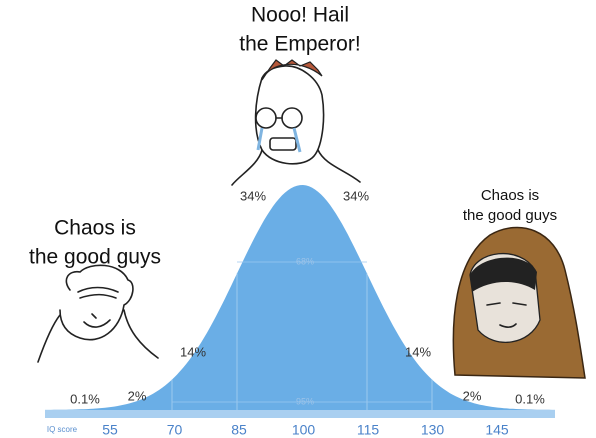 The height and width of the screenshot is (438, 596). I want to click on tick-label: 85, so click(239, 430).